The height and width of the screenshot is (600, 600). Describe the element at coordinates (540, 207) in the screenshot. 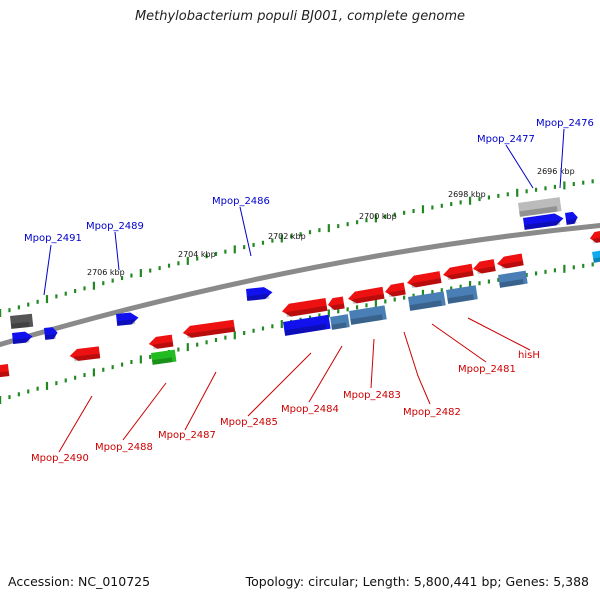

I see `gene-pseudo-gray` at that location.